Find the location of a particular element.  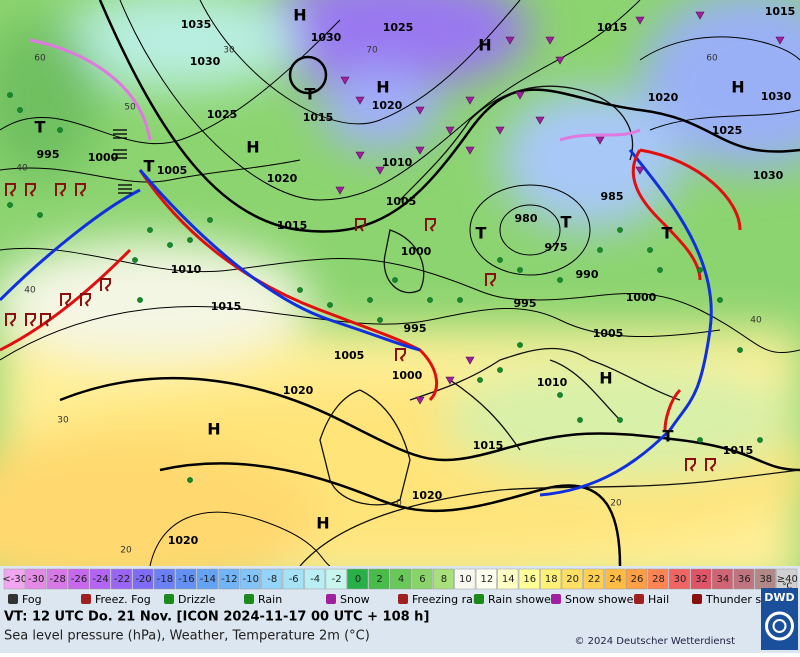

temperature-label: 24 is located at coordinates (615, 579).